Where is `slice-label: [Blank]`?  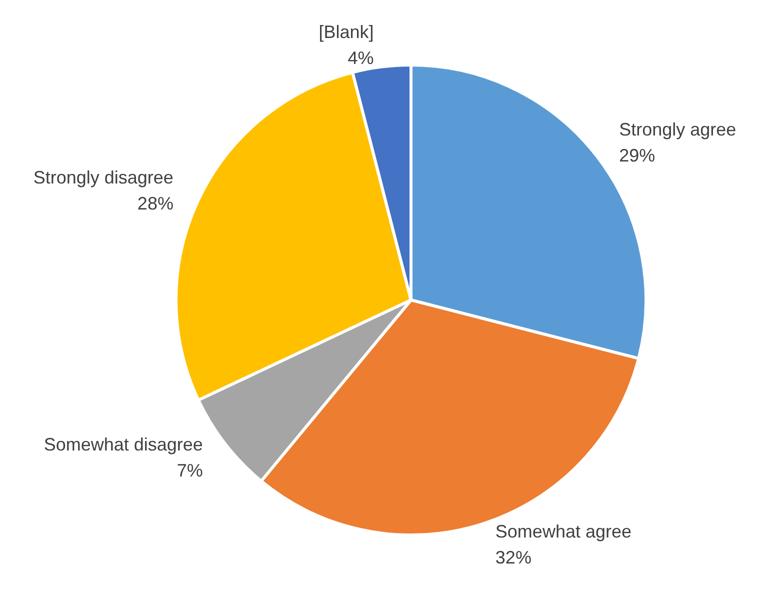 slice-label: [Blank] is located at coordinates (346, 32).